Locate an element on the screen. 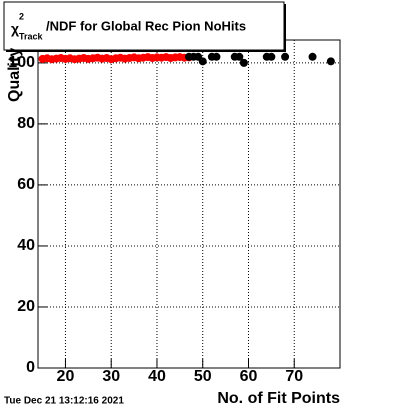 The image size is (400, 409). chart-title: /NDF for Global Rec Pion NoHits is located at coordinates (146, 25).